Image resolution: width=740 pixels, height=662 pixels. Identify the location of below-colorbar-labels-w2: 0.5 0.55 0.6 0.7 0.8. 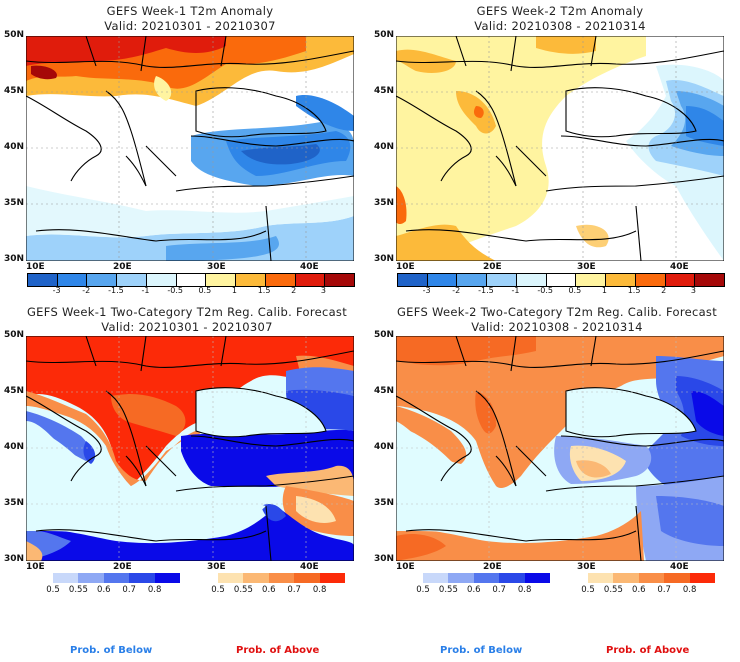
(483, 591).